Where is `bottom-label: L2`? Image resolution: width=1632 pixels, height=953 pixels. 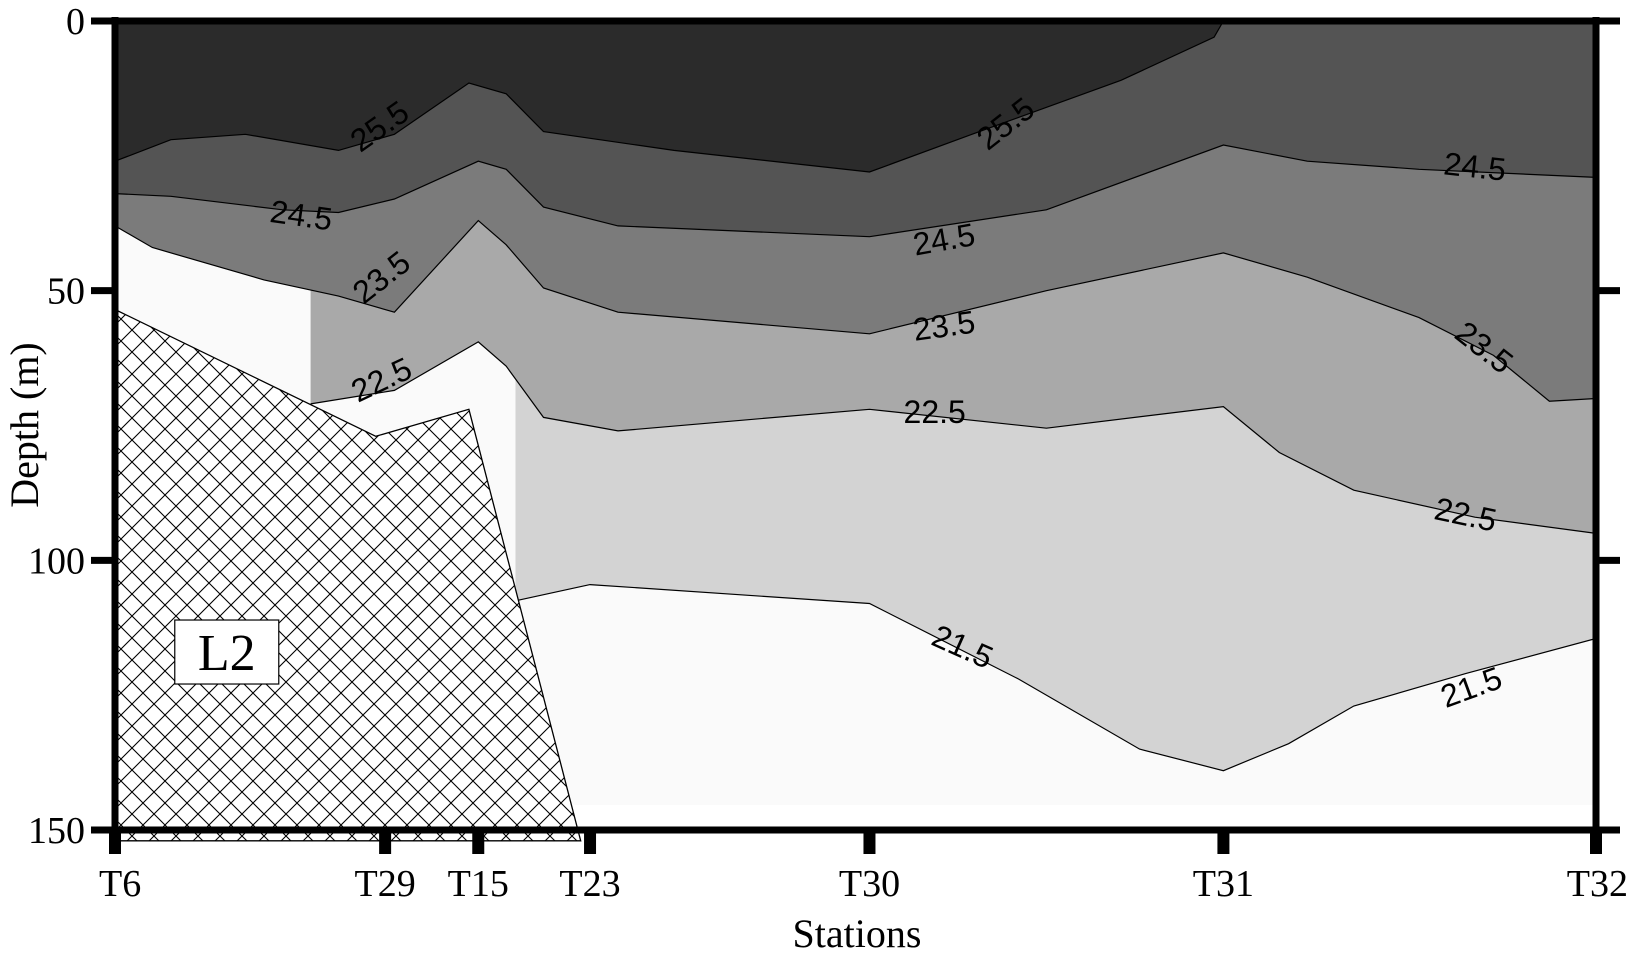 bottom-label: L2 is located at coordinates (227, 653).